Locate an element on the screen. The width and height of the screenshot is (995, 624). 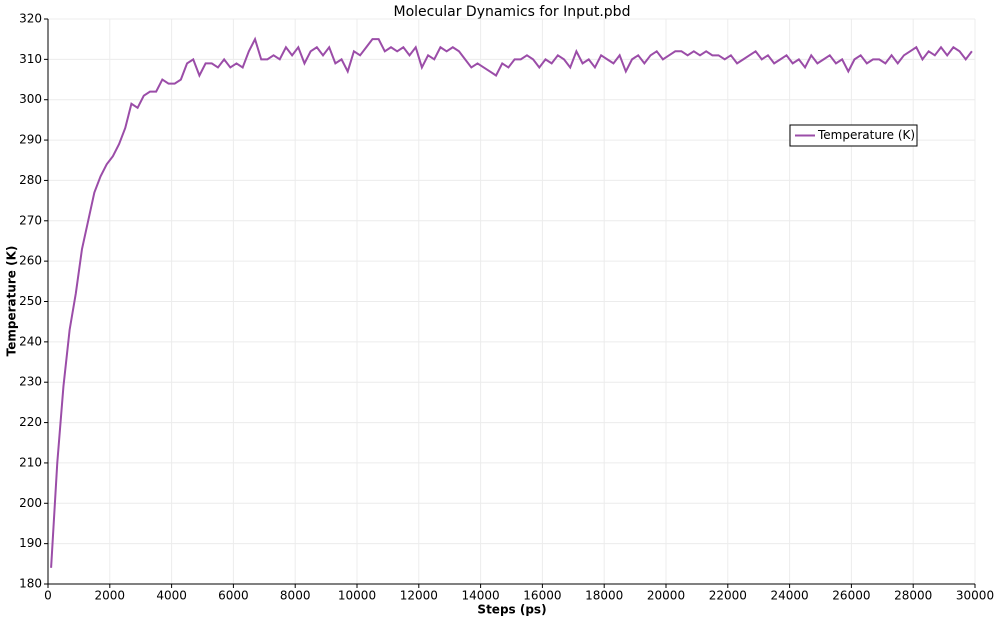
legend-label: Temperature (K) is located at coordinates (866, 135).